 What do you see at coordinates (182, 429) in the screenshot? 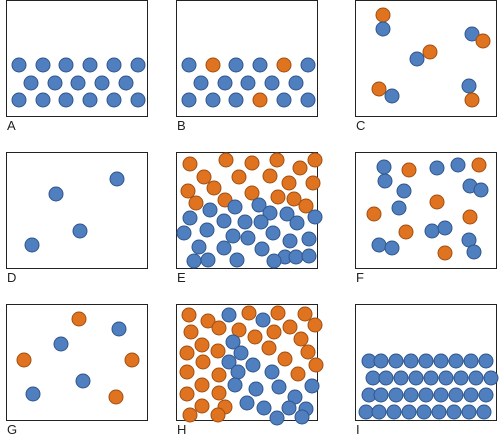
I see `panel-h-label: H` at bounding box center [182, 429].